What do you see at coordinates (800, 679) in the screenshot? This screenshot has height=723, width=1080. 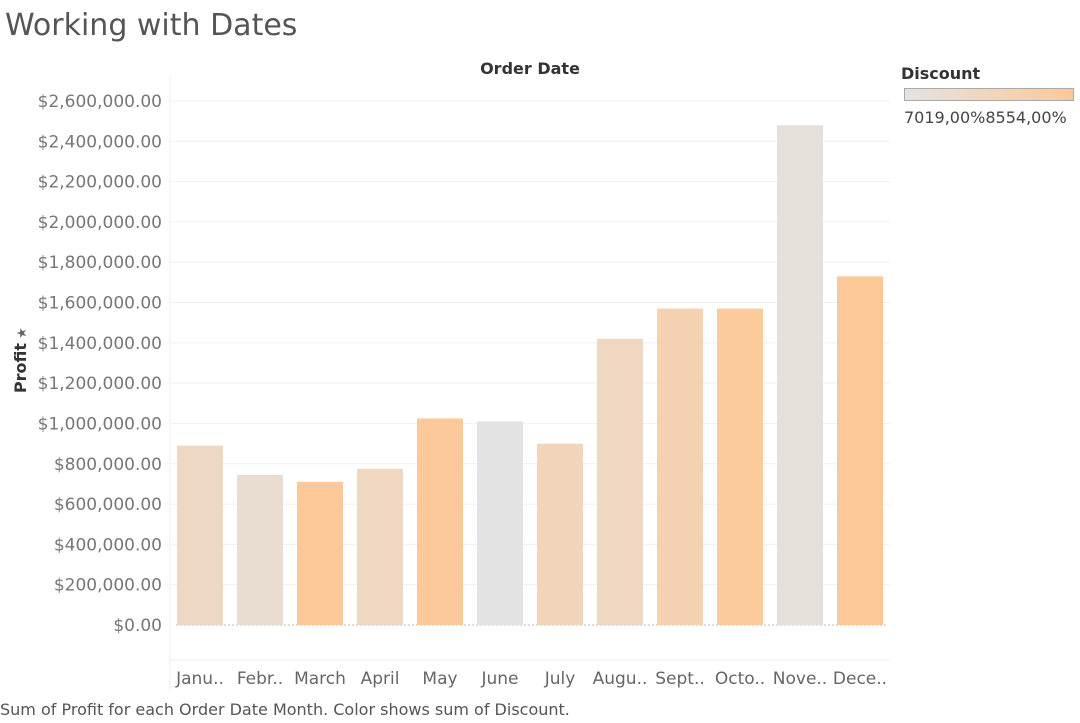 I see `x-tick-label: Nove..` at bounding box center [800, 679].